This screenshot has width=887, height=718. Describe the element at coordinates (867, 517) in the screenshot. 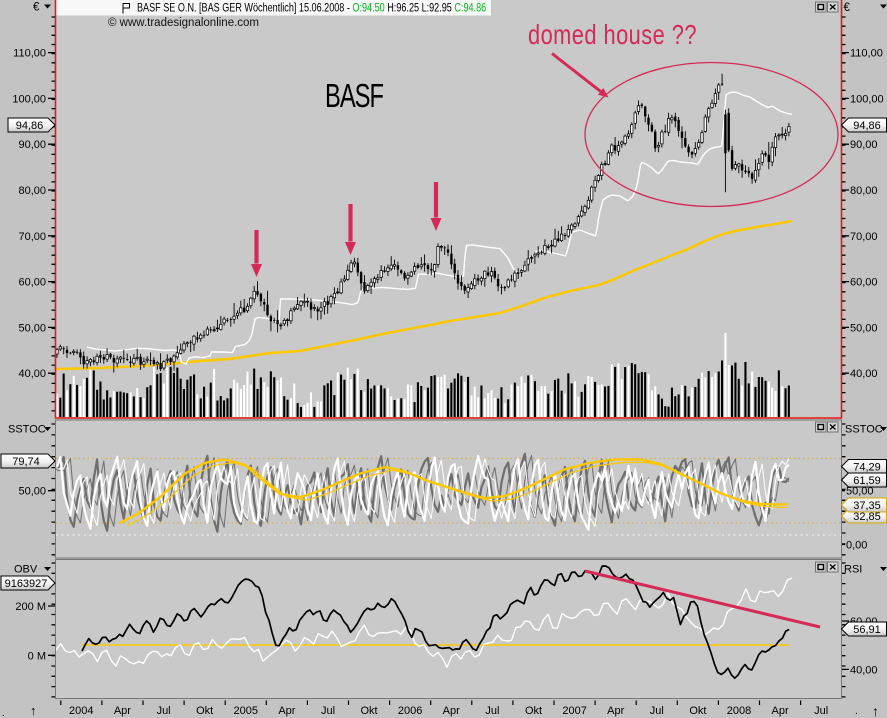

I see `svg-text: 32,85` at that location.